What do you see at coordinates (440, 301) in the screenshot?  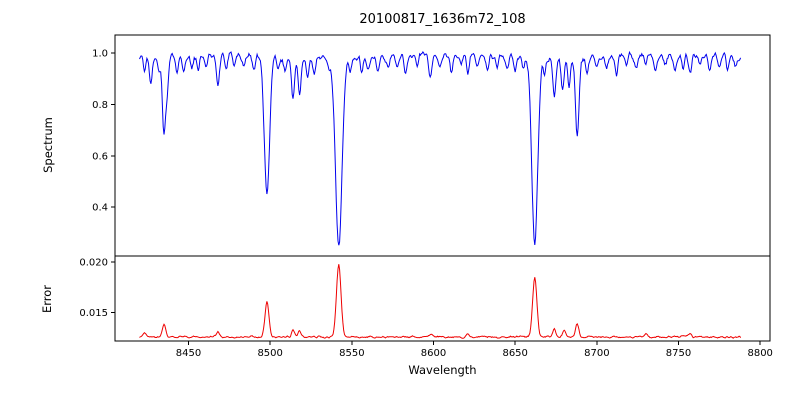 I see `error-line` at bounding box center [440, 301].